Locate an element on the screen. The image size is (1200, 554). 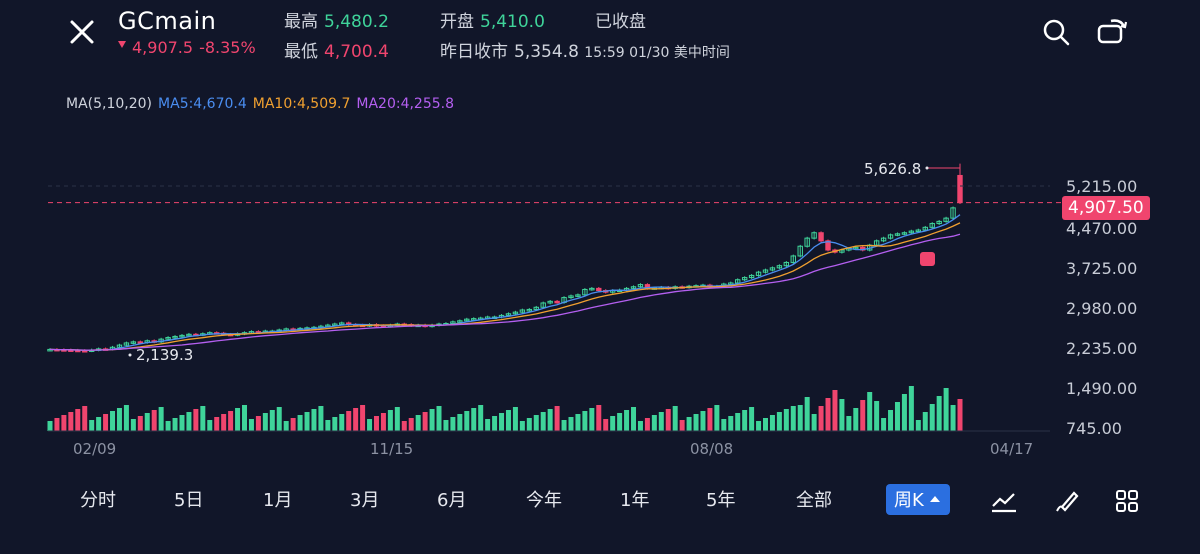
grid-menu-icon is located at coordinates (1127, 501).